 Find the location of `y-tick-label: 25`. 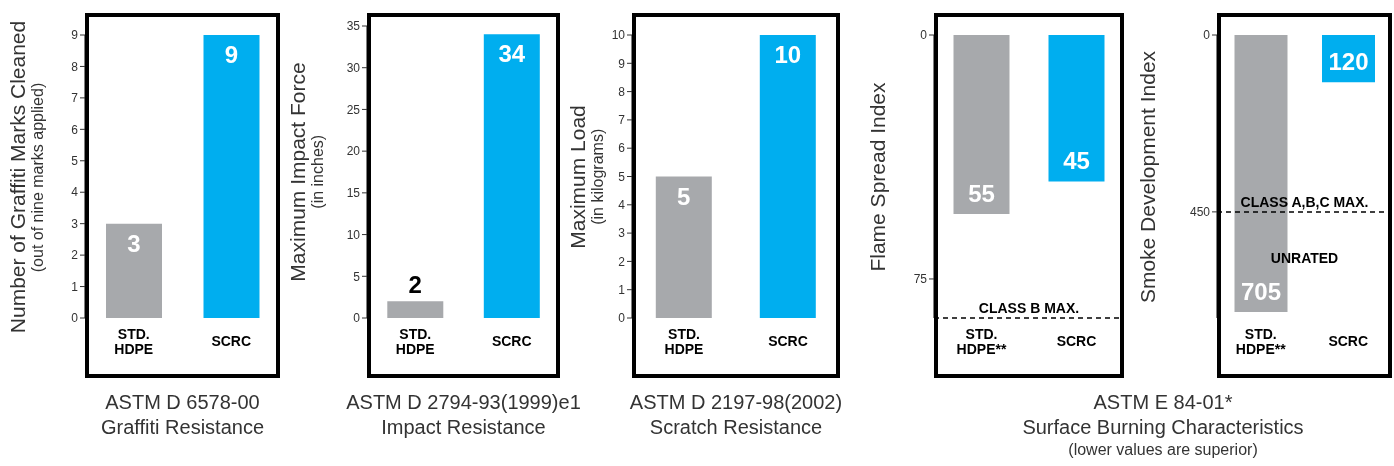

y-tick-label: 25 is located at coordinates (353, 109).